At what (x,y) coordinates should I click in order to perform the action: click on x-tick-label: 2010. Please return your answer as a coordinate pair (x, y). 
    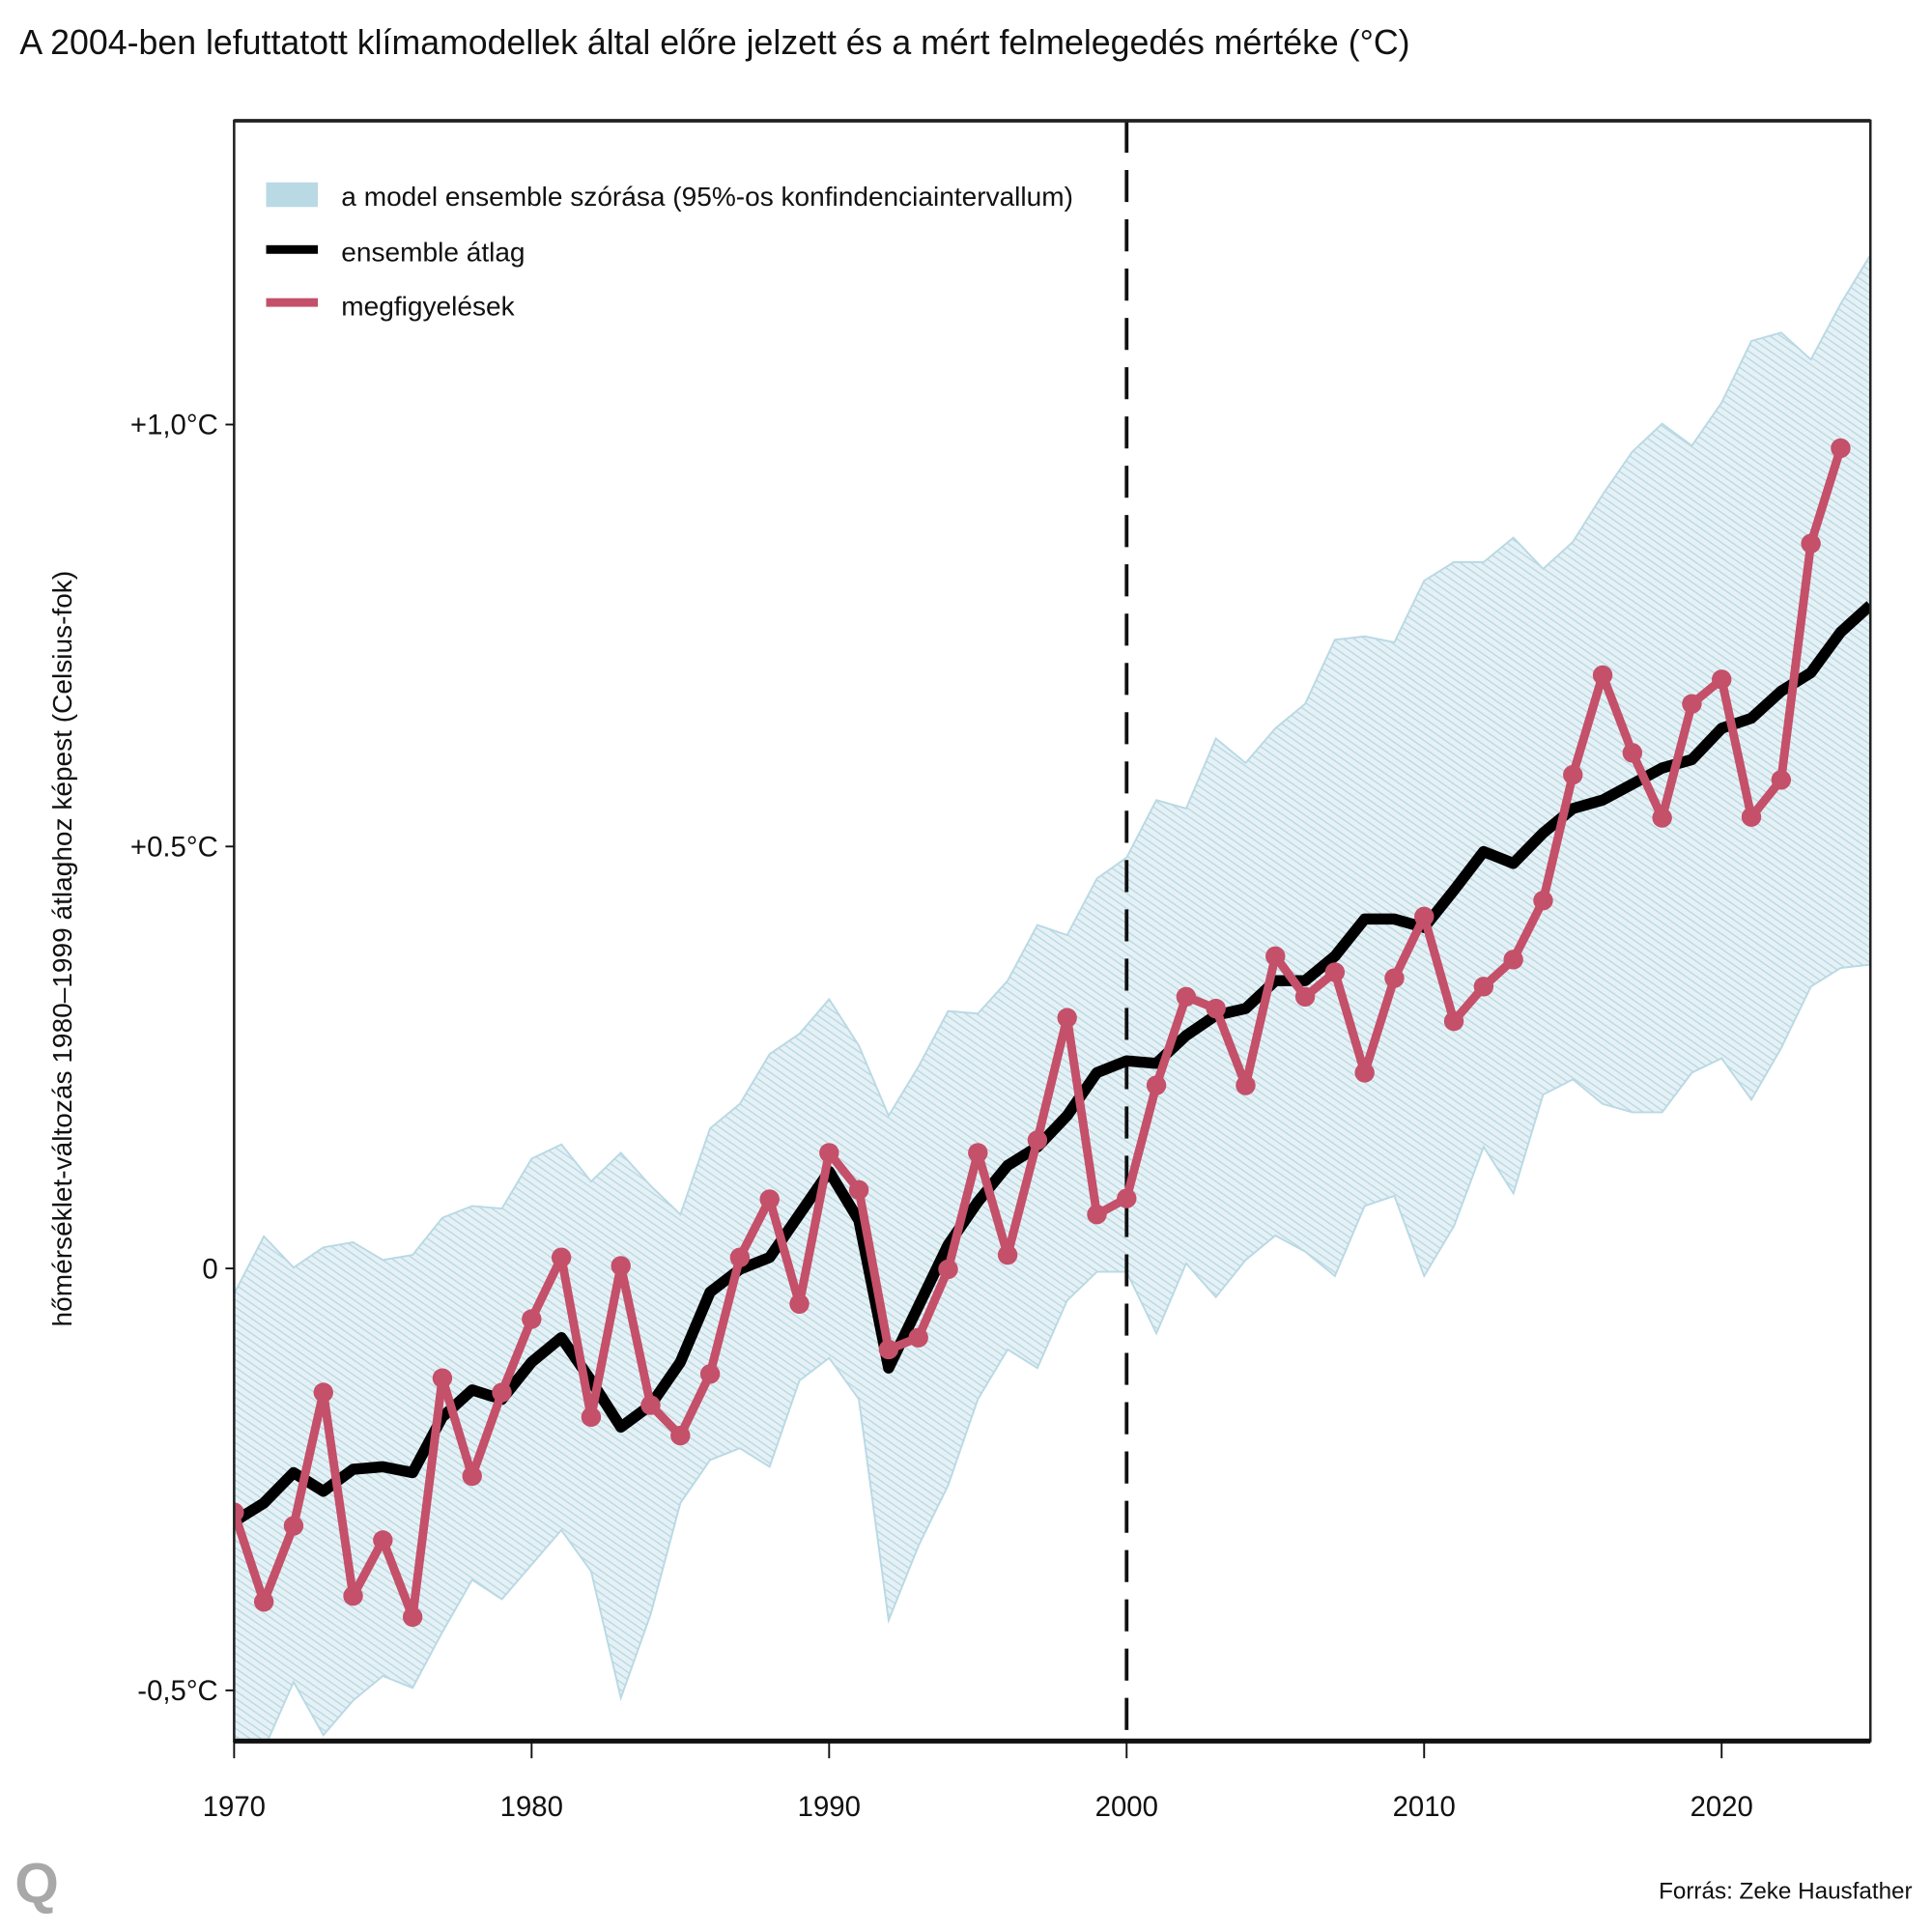
    Looking at the image, I should click on (1424, 1807).